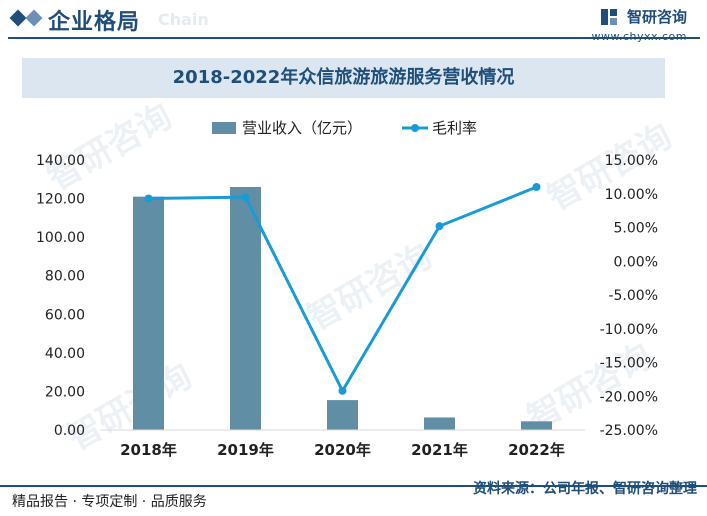 This screenshot has width=707, height=516. I want to click on header-watermark-text: Chain, so click(183, 19).